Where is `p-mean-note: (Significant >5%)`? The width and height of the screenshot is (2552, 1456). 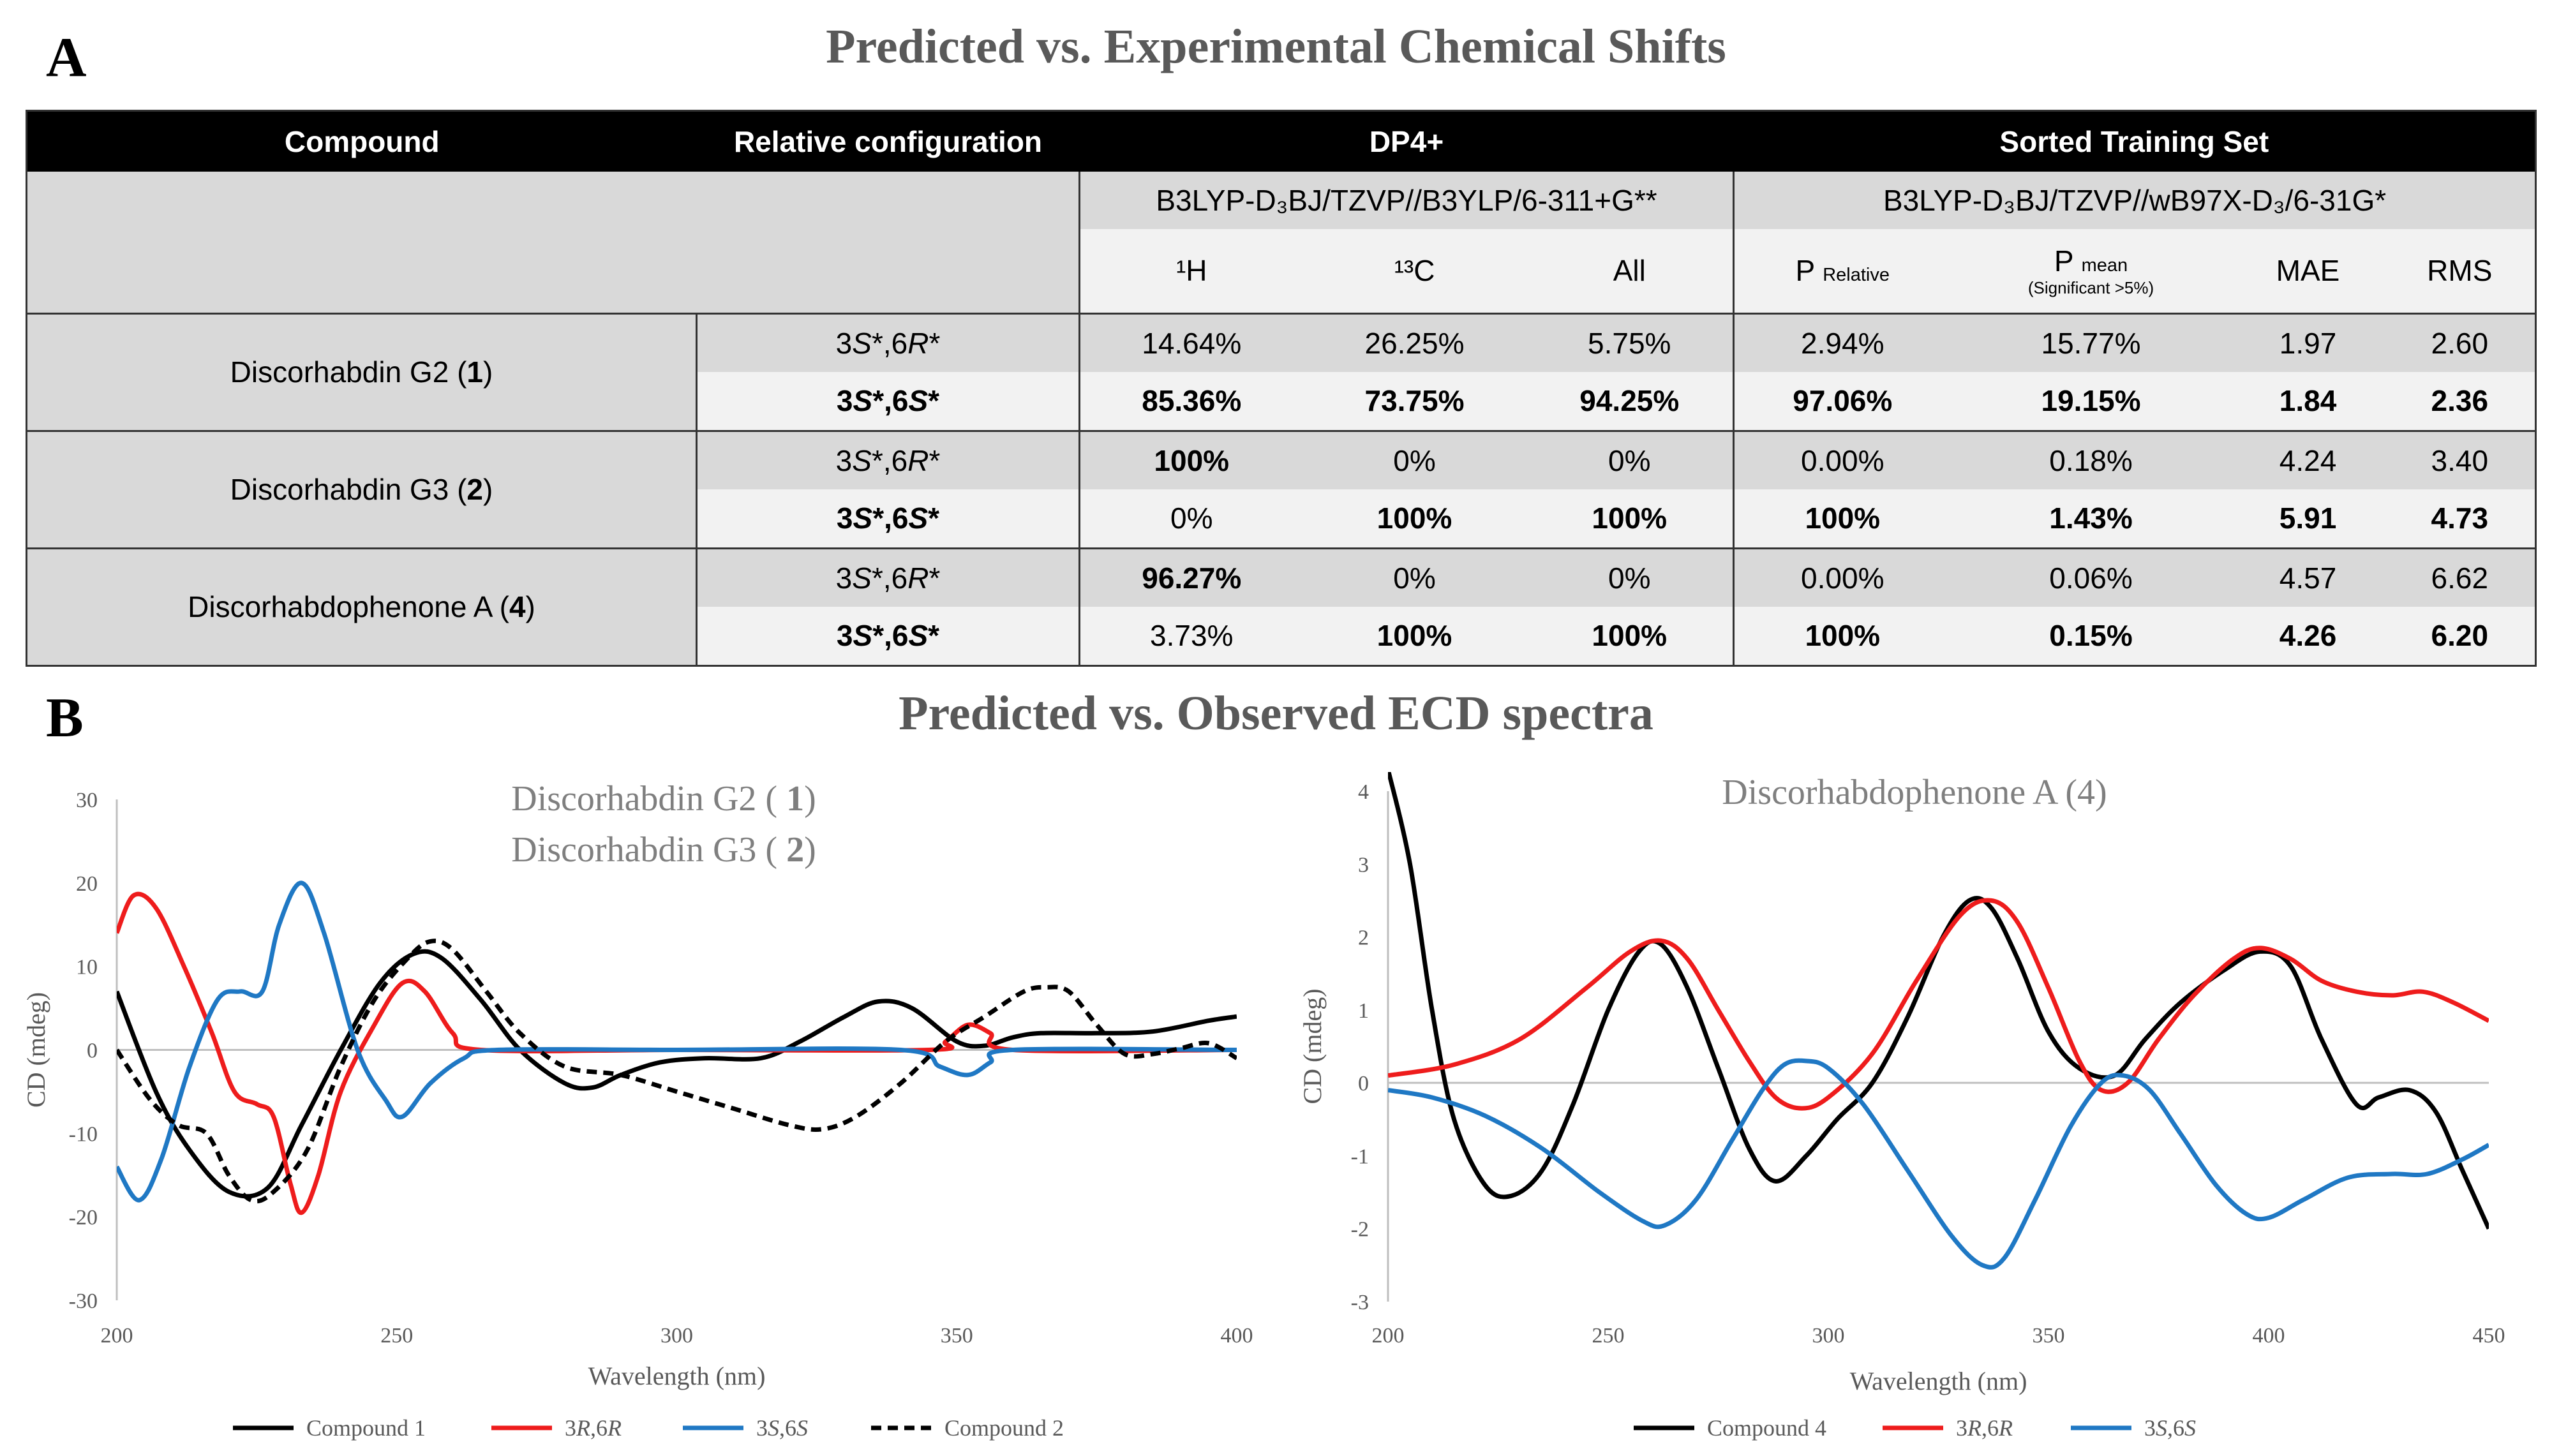 p-mean-note: (Significant >5%) is located at coordinates (2090, 287).